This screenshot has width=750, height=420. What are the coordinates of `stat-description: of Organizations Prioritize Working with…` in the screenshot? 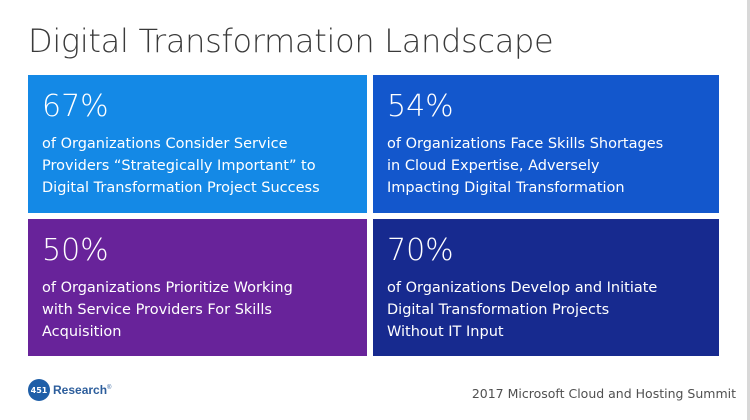 It's located at (167, 310).